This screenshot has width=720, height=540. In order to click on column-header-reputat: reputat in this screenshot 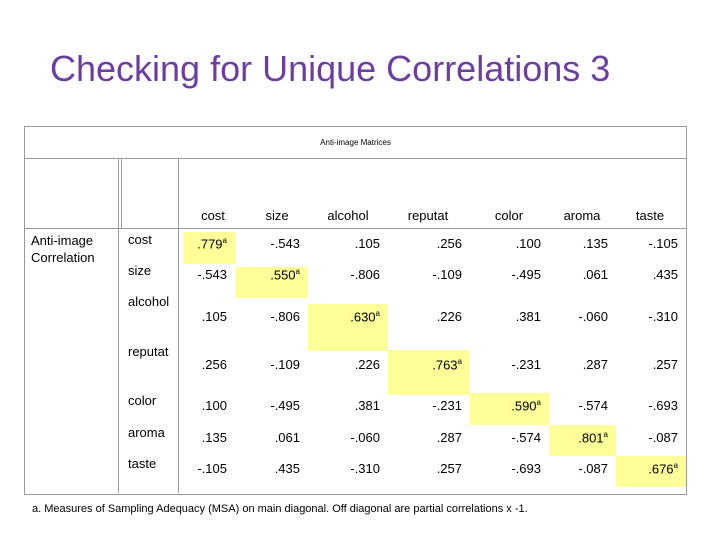, I will do `click(428, 215)`.